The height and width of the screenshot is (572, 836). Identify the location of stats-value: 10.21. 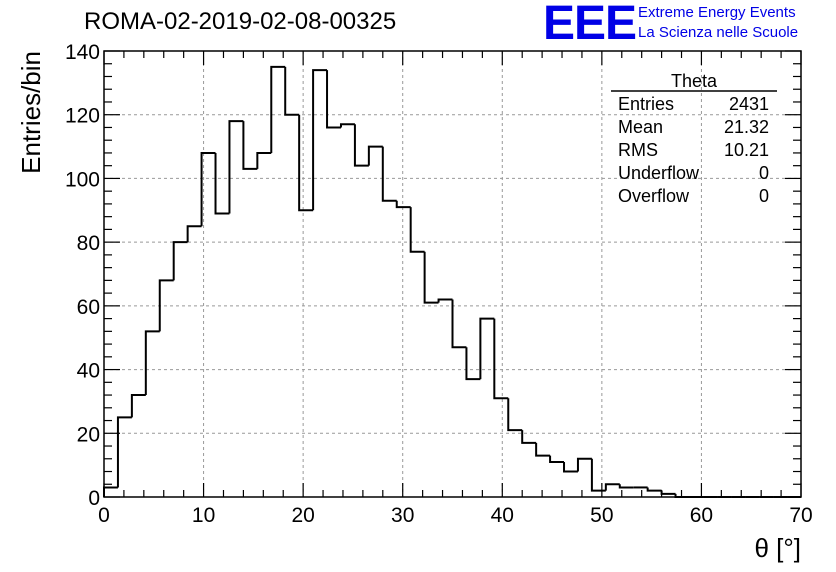
(746, 150).